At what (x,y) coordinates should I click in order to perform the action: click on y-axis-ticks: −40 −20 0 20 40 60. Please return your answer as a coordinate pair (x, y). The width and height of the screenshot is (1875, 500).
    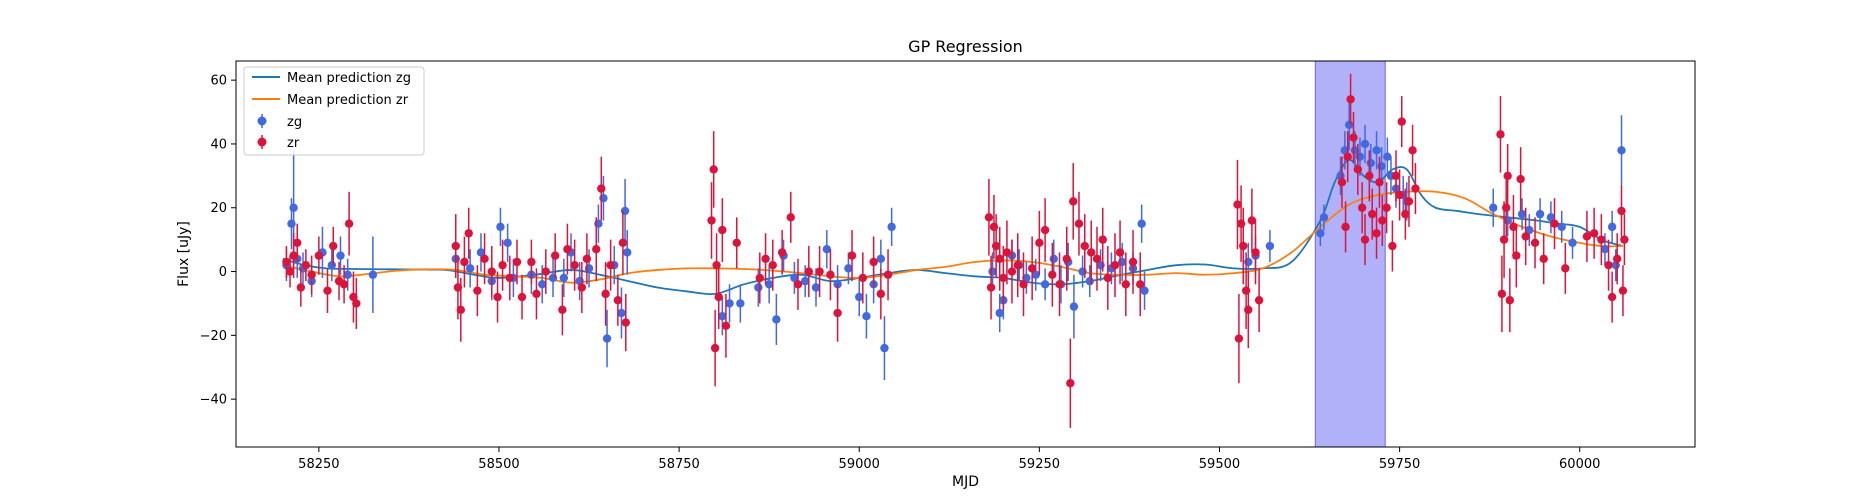
    Looking at the image, I should click on (218, 241).